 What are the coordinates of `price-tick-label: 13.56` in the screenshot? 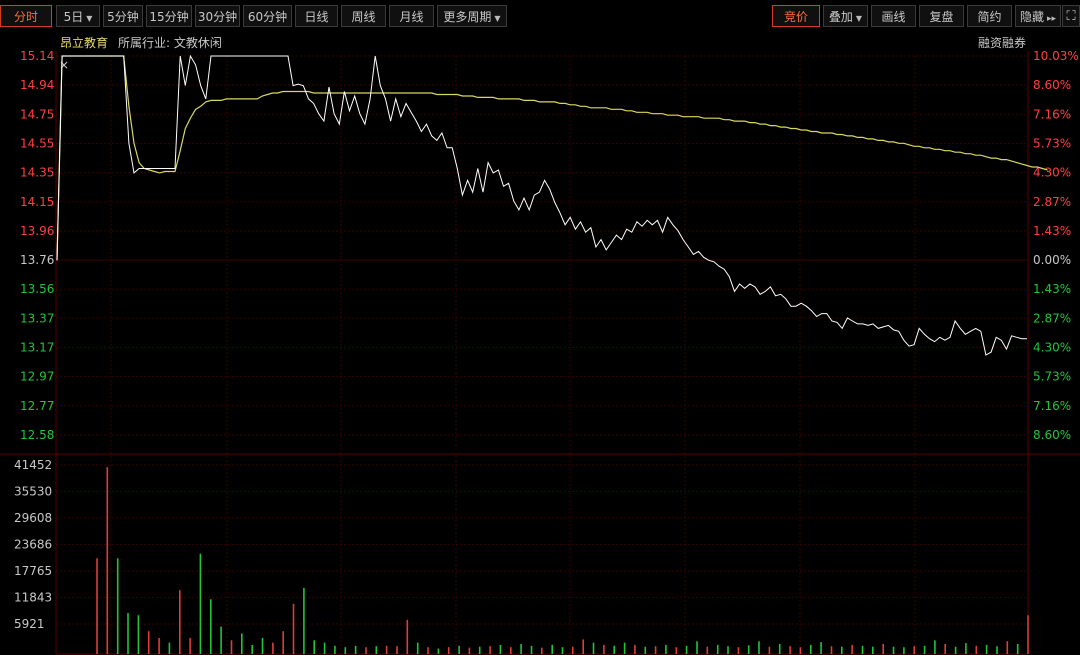 It's located at (37, 289).